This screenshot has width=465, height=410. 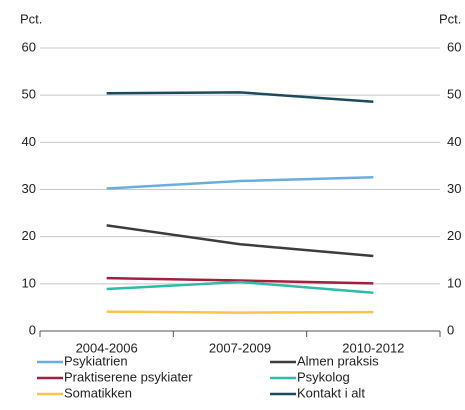 I want to click on y2-tick-label: 40, so click(x=454, y=141).